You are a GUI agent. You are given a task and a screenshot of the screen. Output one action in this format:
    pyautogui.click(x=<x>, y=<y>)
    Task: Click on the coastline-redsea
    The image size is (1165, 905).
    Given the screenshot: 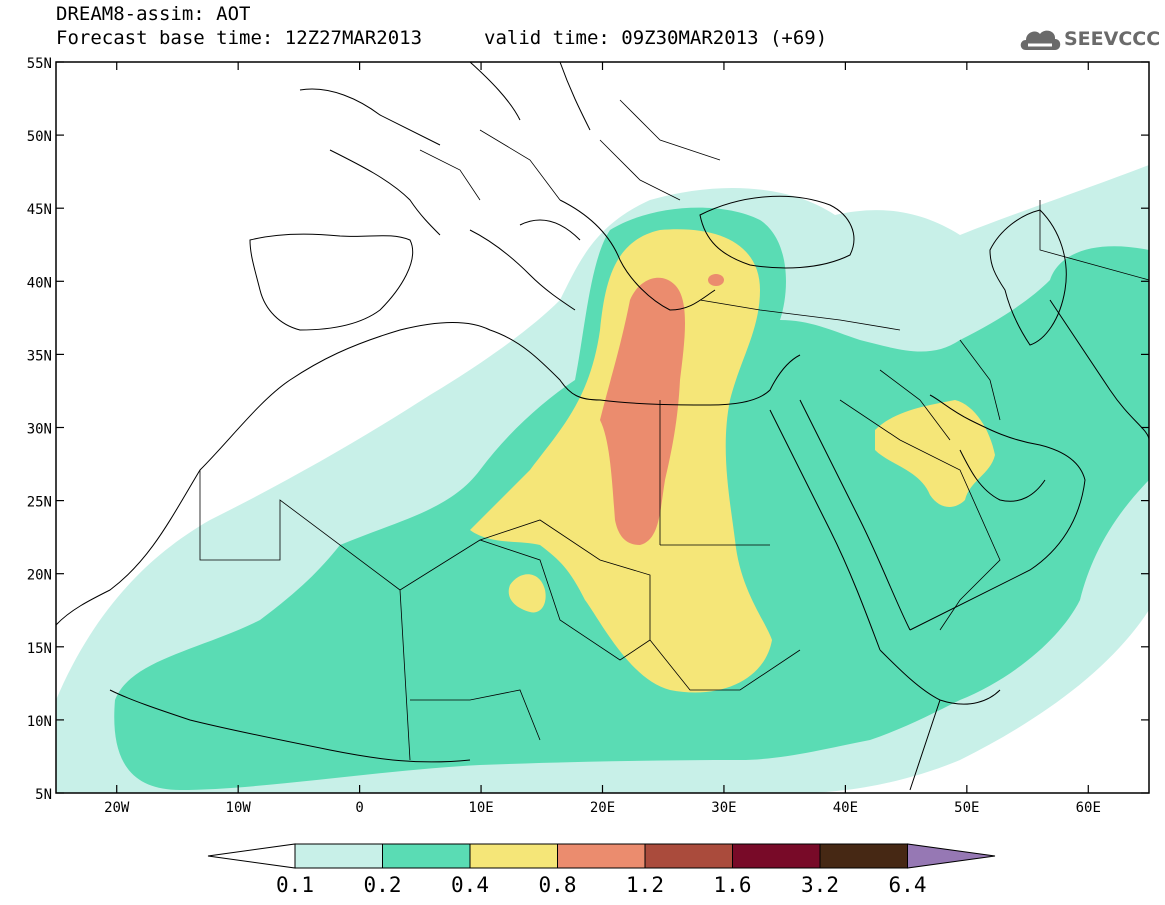 What is the action you would take?
    pyautogui.click(x=840, y=525)
    